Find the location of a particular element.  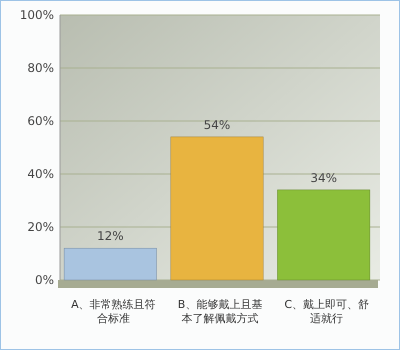

data-label: 34% is located at coordinates (324, 177).